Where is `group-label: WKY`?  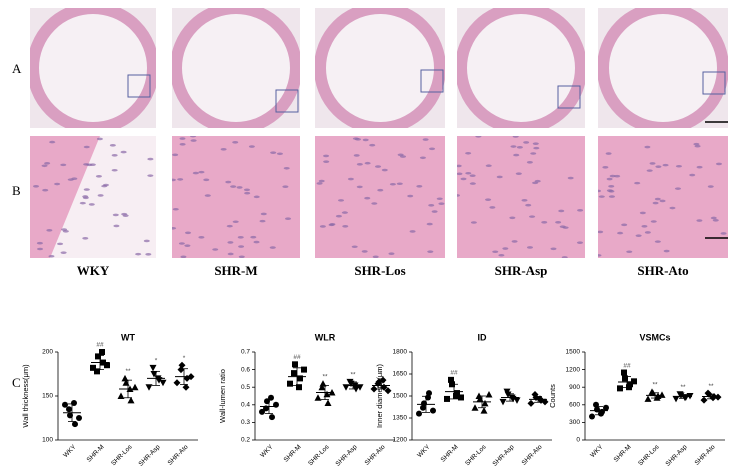 group-label: WKY is located at coordinates (93, 270).